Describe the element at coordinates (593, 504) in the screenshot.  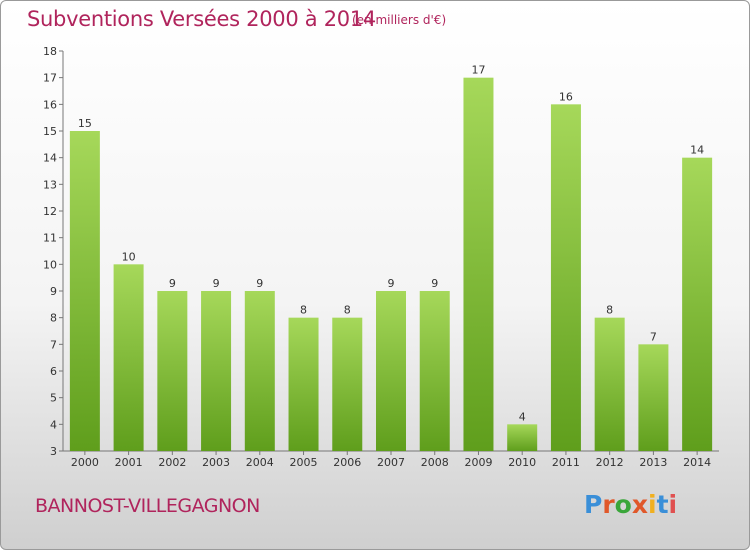
I see `logo-letter: P` at that location.